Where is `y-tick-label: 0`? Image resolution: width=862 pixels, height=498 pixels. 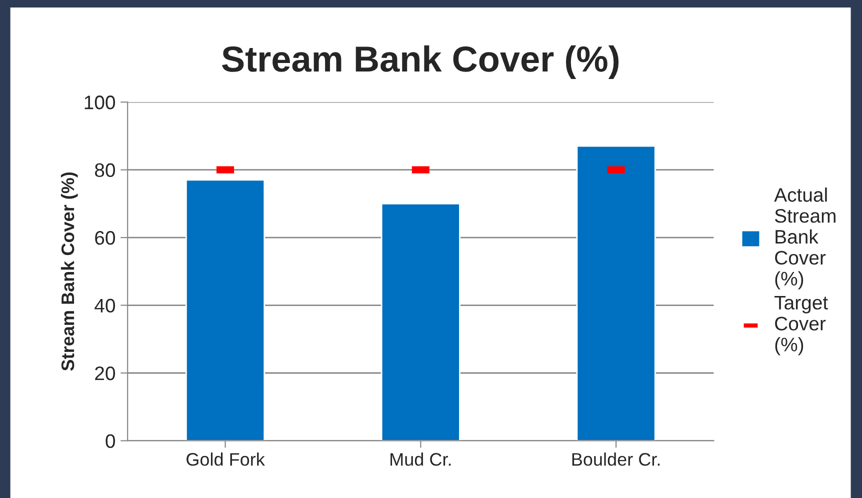
y-tick-label: 0 is located at coordinates (111, 441).